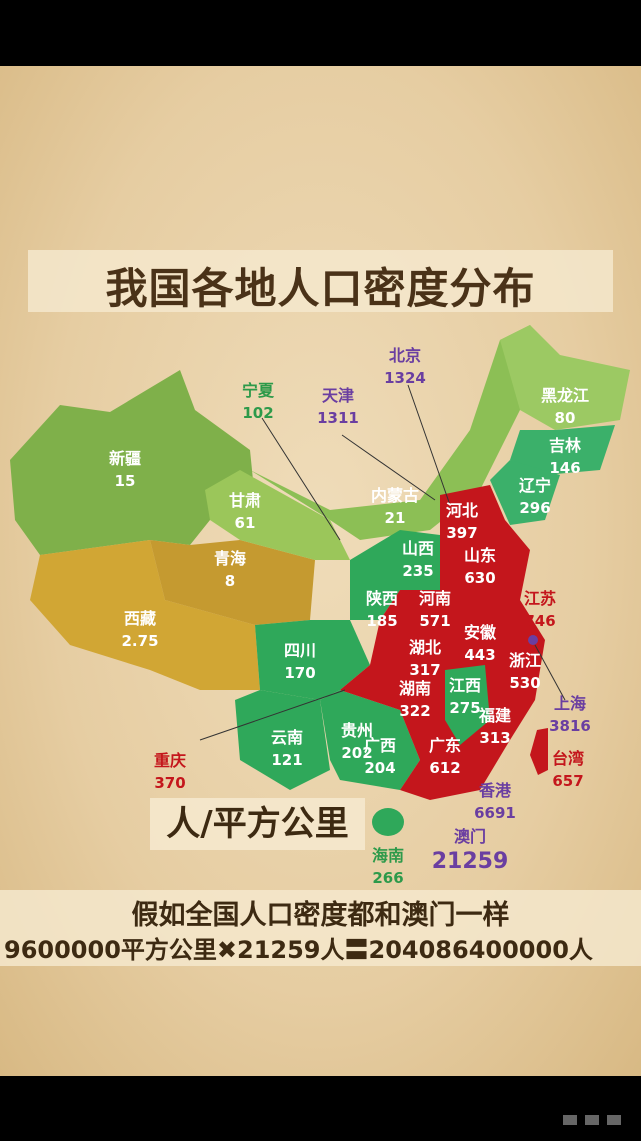 The image size is (641, 1141). Describe the element at coordinates (230, 570) in the screenshot. I see `region-label: 青海 8` at that location.